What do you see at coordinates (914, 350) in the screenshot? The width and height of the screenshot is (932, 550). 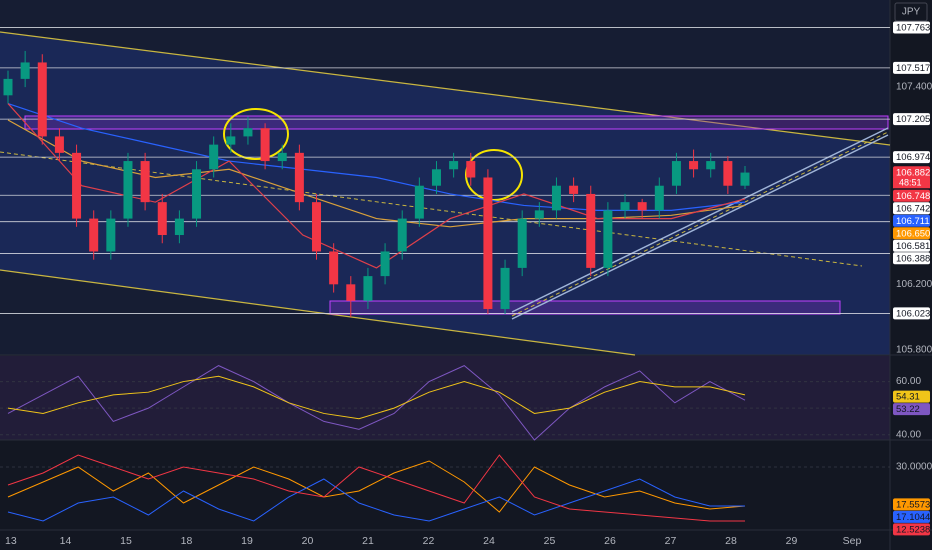 I see `y-tick-label: 105.800` at bounding box center [914, 350].